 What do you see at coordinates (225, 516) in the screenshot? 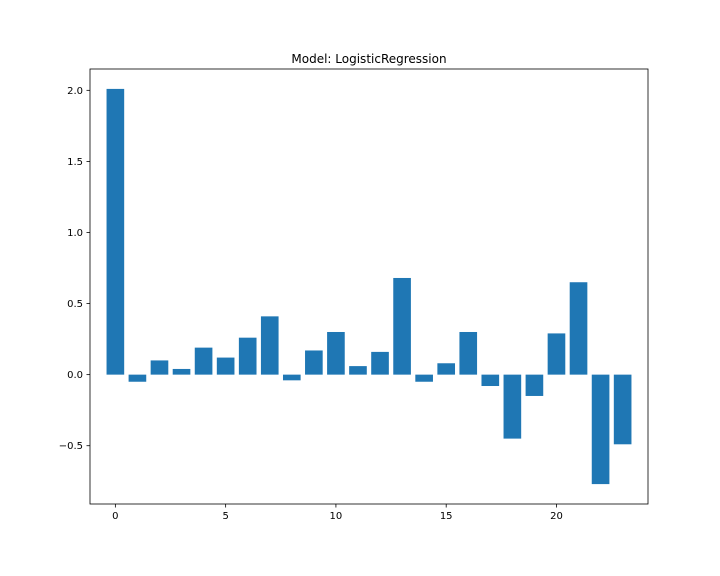
I see `x-tick-label: 5` at bounding box center [225, 516].